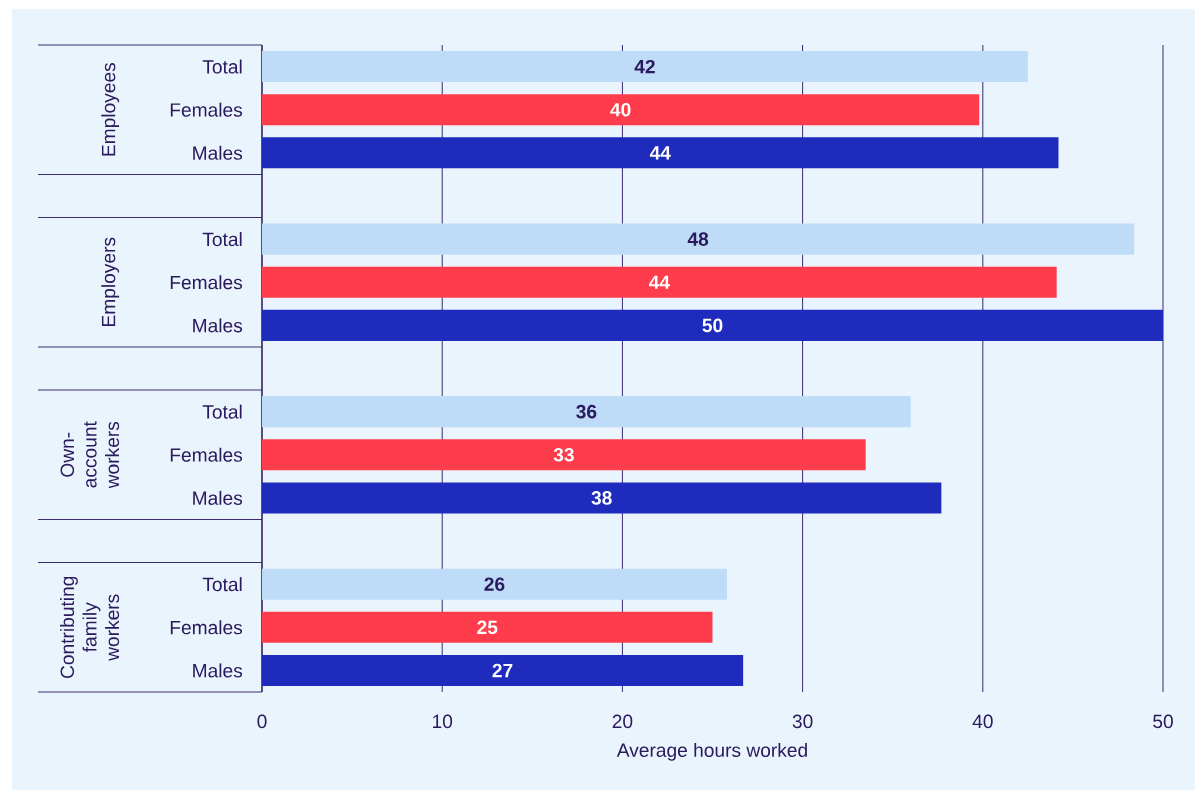 The image size is (1200, 799). What do you see at coordinates (443, 721) in the screenshot?
I see `x-tick-label: 10` at bounding box center [443, 721].